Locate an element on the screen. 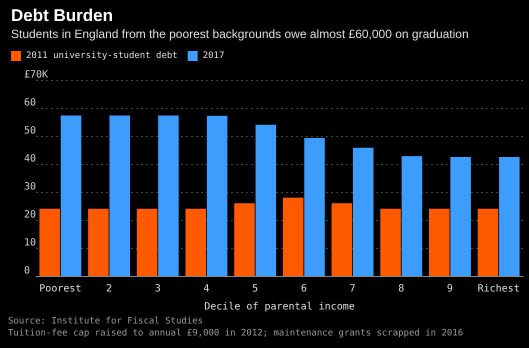 This screenshot has width=529, height=348. x-tick-label: 9 is located at coordinates (449, 289).